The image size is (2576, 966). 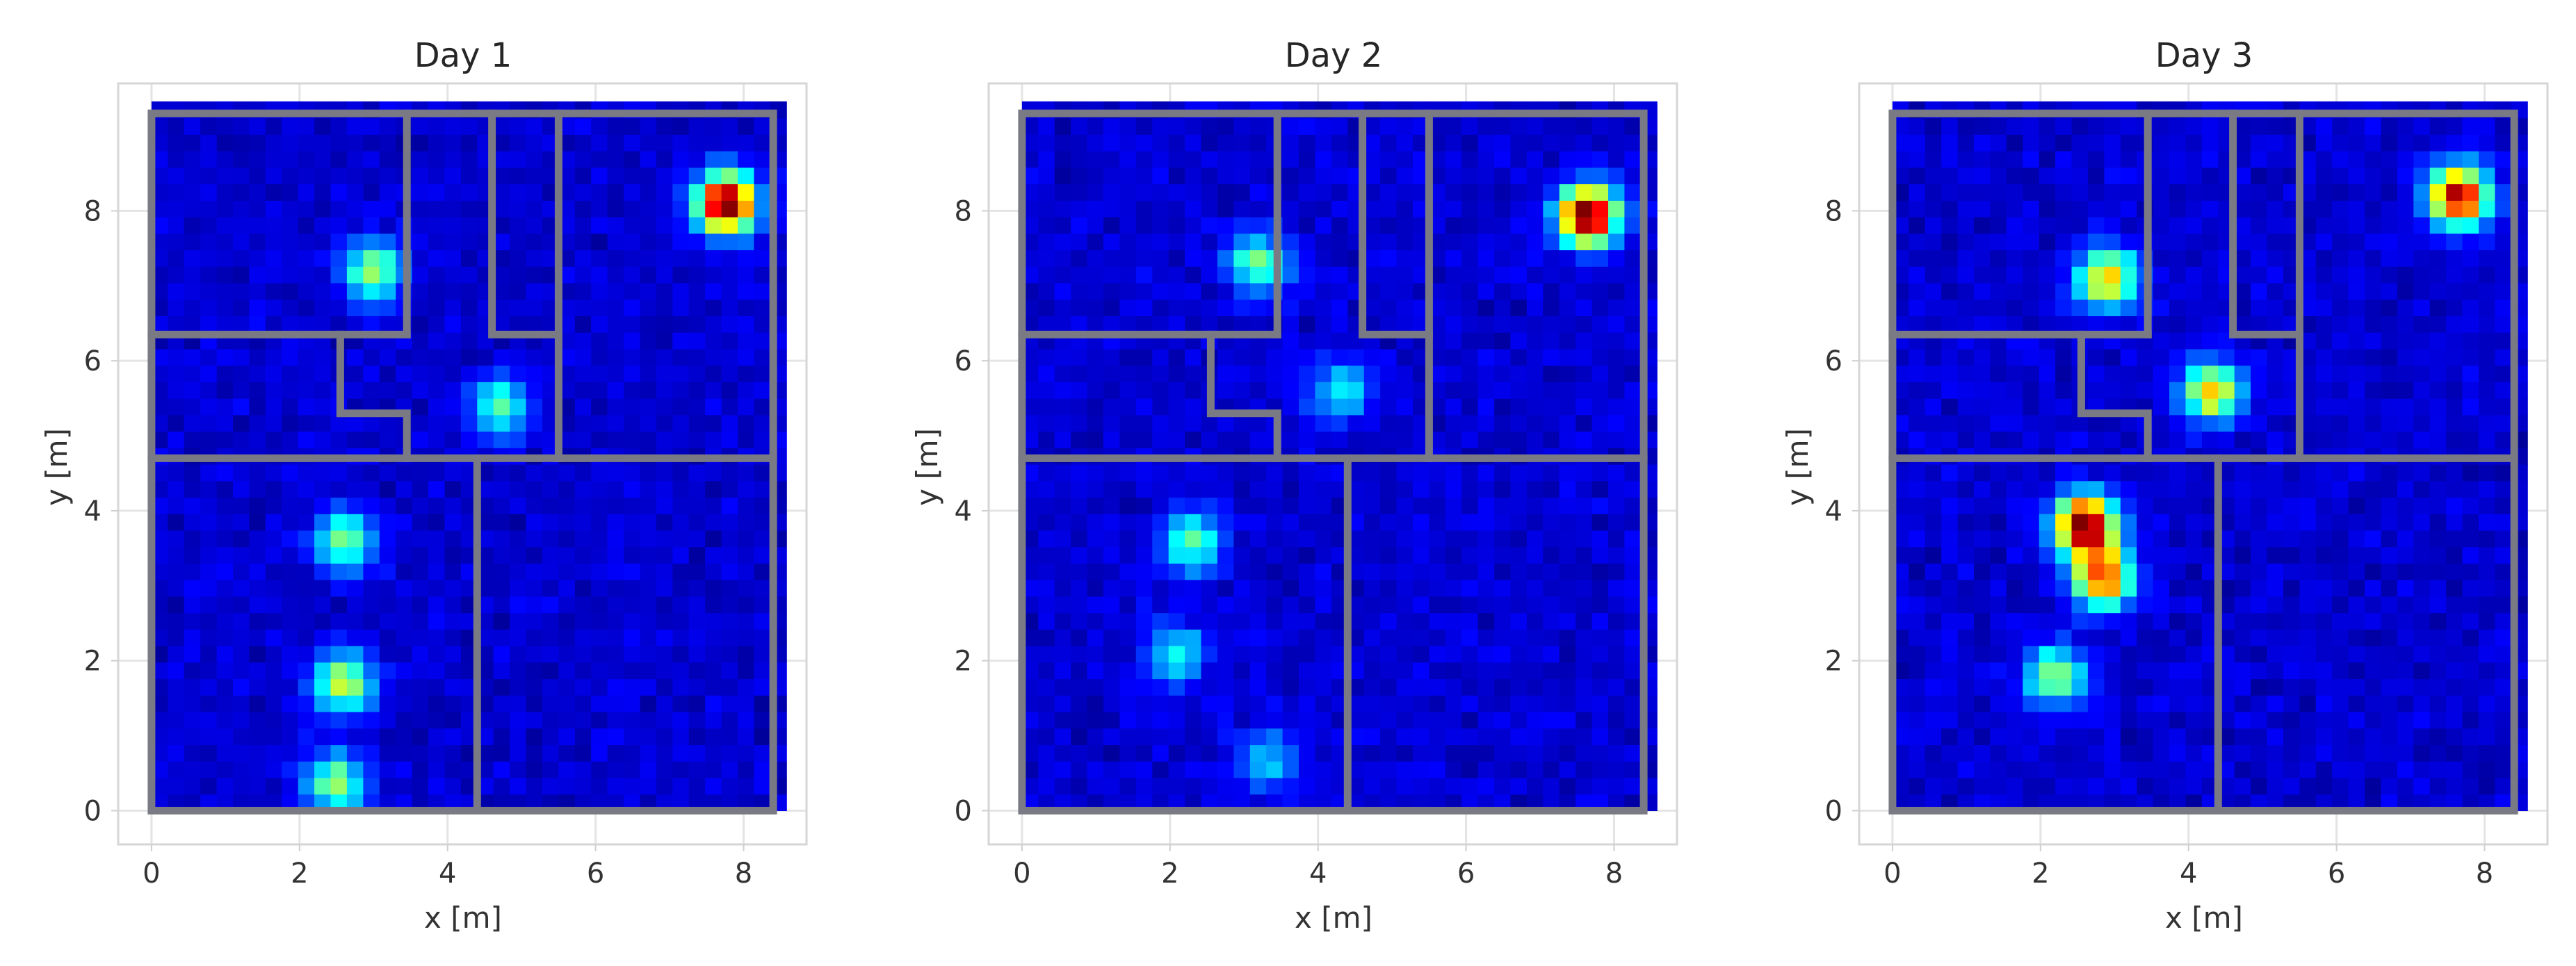 What do you see at coordinates (963, 511) in the screenshot?
I see `y-tick-label: 4` at bounding box center [963, 511].